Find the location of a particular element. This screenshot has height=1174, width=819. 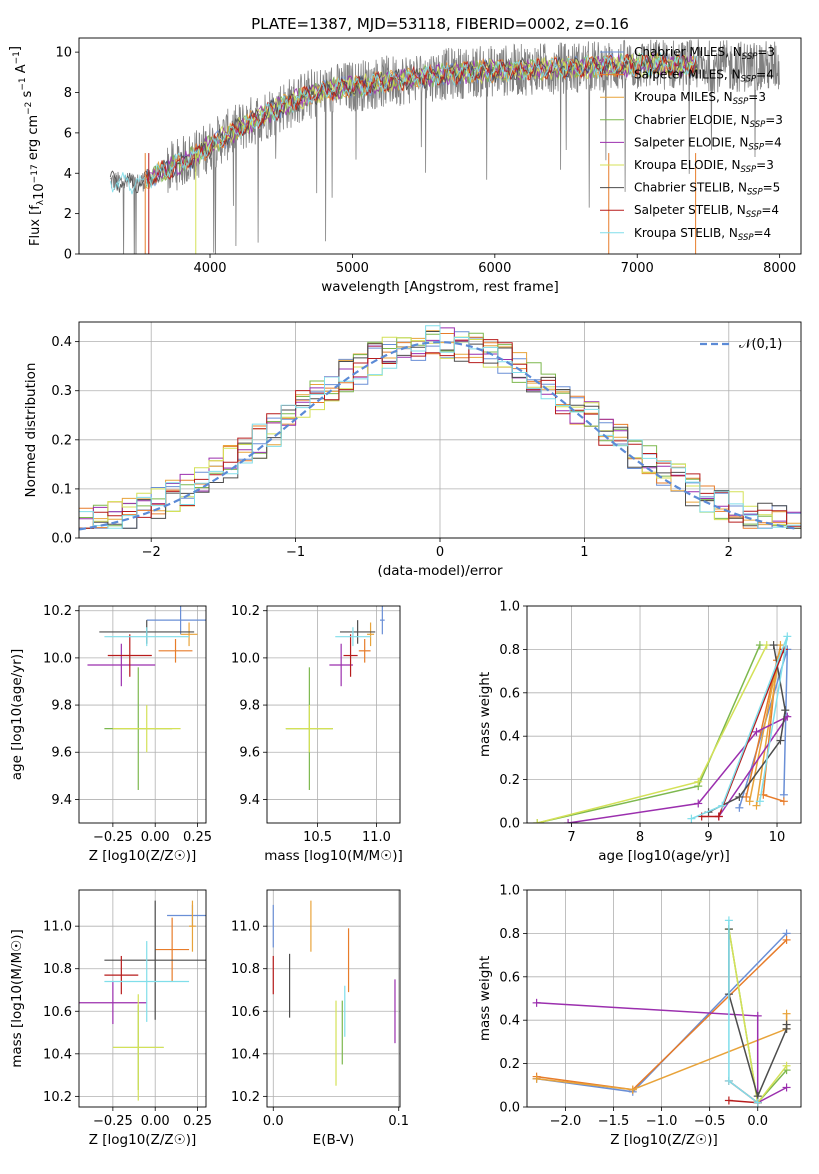

mass_vs_ebv-ytick-label: 10.4 is located at coordinates (245, 1054).